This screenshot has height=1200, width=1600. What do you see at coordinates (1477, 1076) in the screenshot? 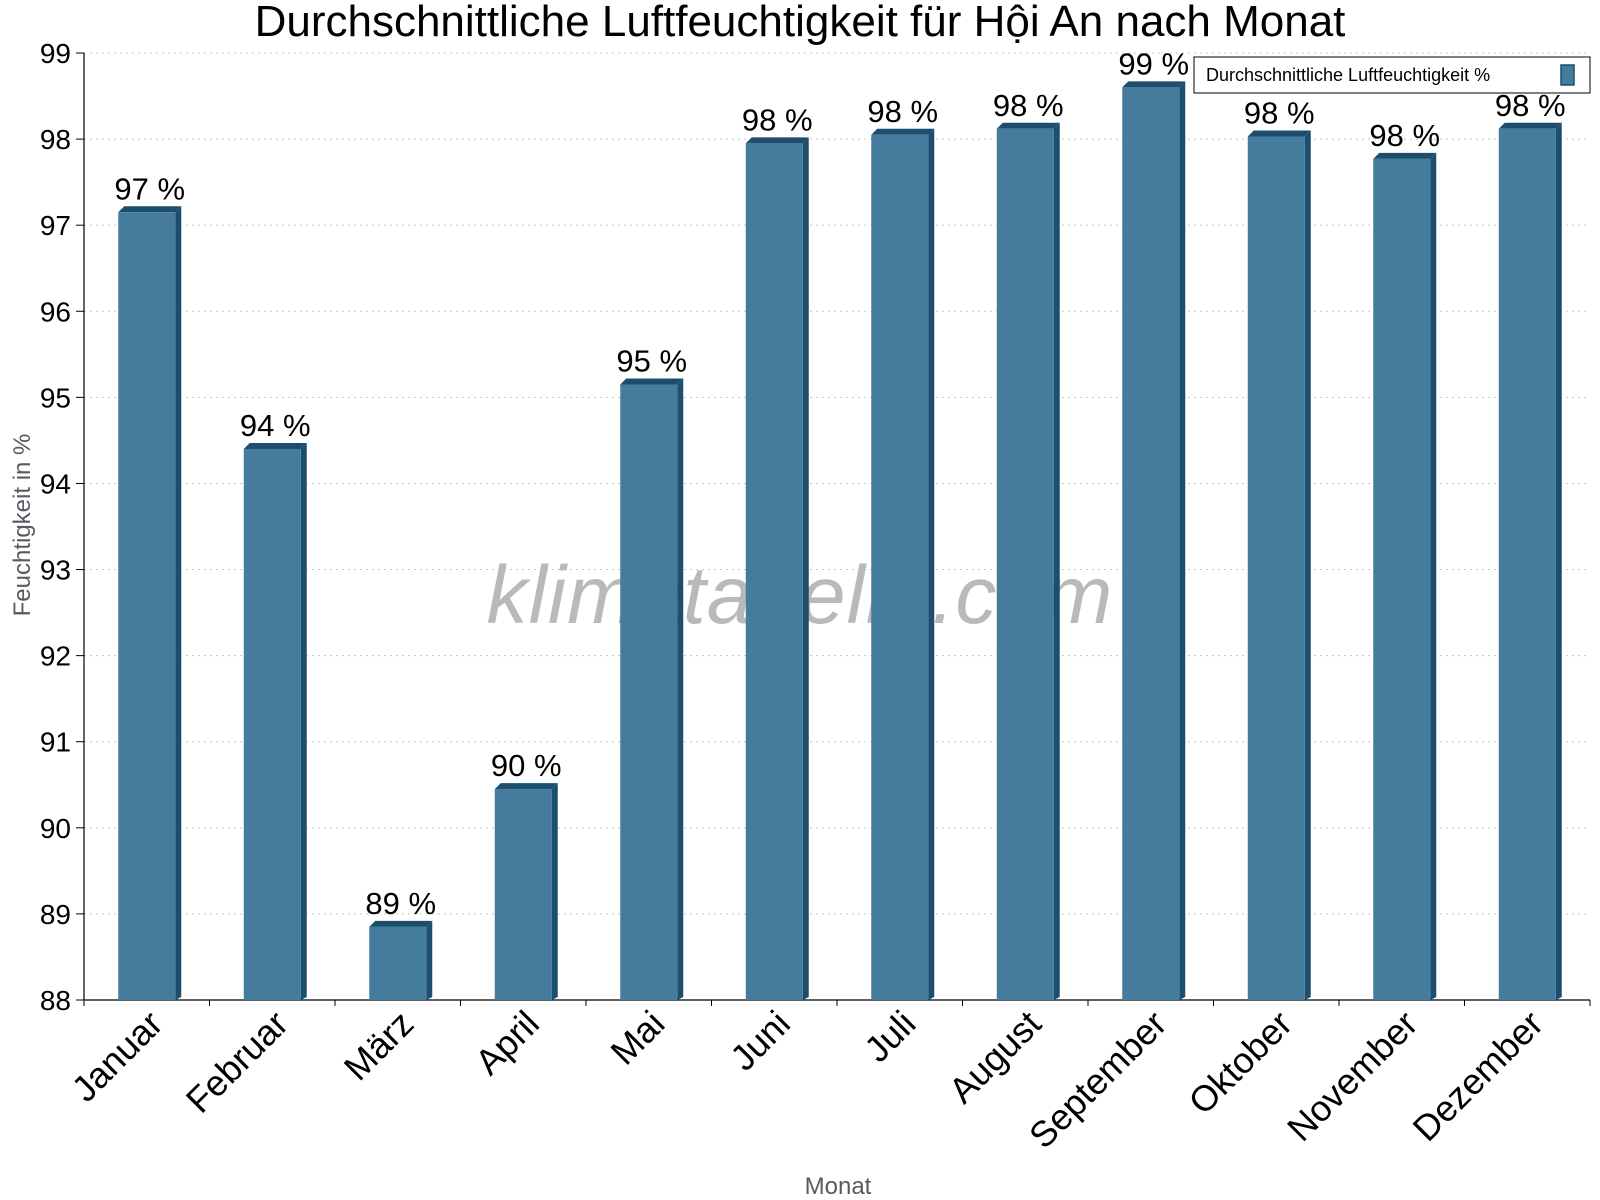
I see `x-tick-label: Dezember` at bounding box center [1477, 1076].